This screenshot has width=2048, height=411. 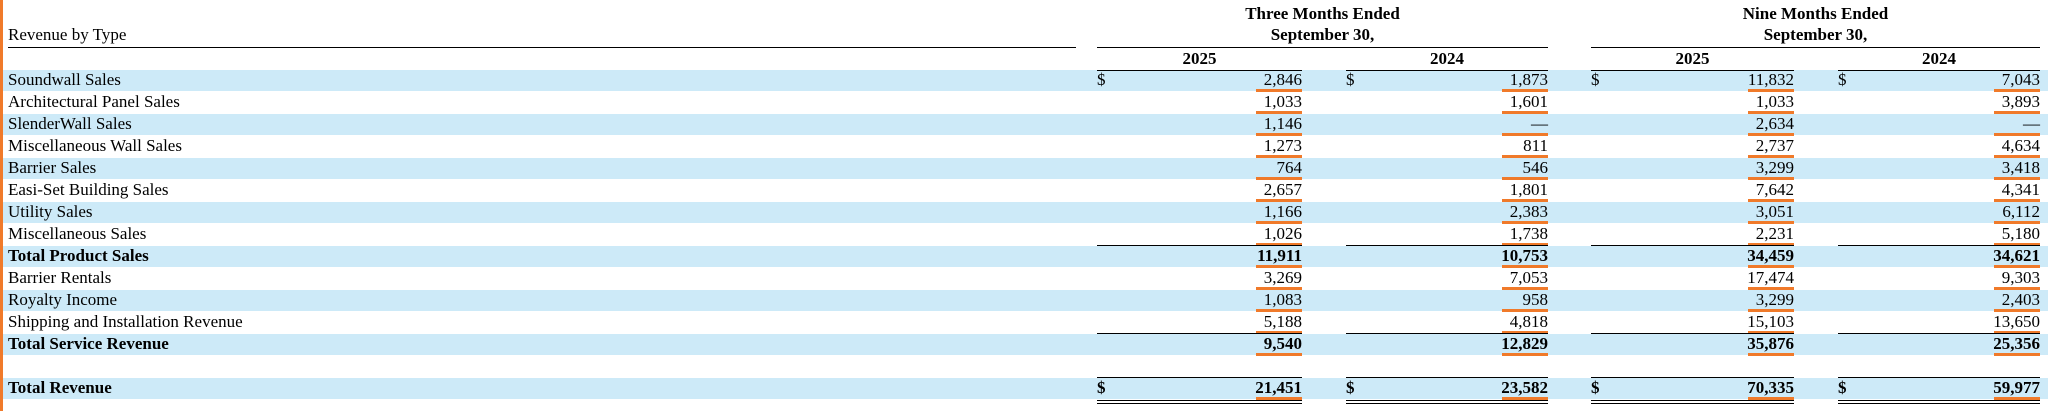 What do you see at coordinates (67, 34) in the screenshot?
I see `table-title: Revenue by Type` at bounding box center [67, 34].